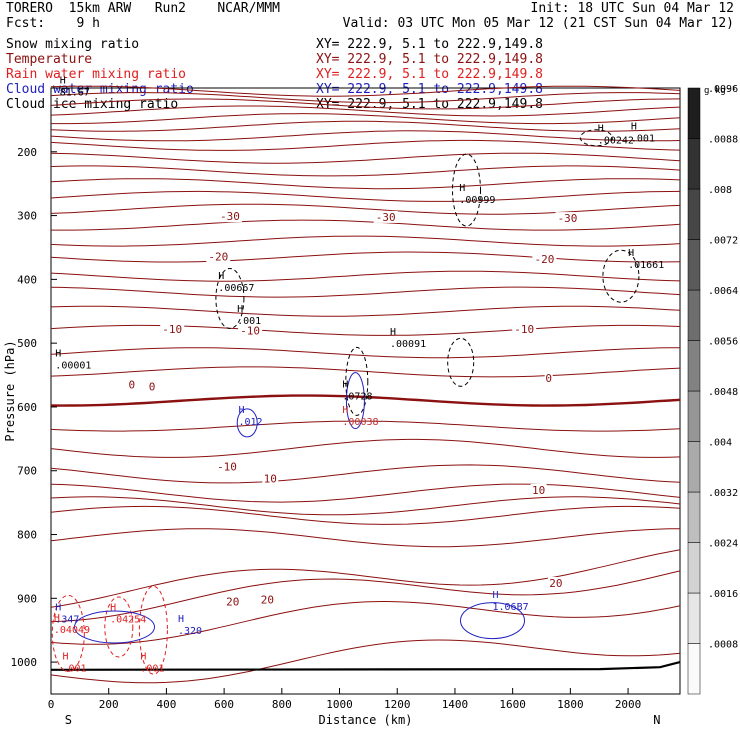  I want to click on terrain-line, so click(365, 666).